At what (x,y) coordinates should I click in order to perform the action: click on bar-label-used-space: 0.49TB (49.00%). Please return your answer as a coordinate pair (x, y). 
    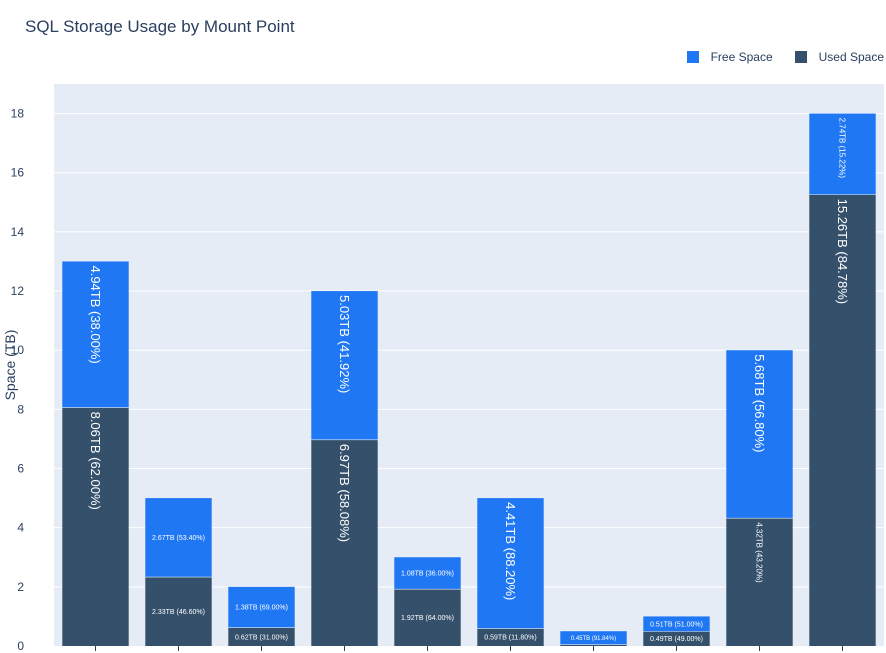
    Looking at the image, I should click on (676, 639).